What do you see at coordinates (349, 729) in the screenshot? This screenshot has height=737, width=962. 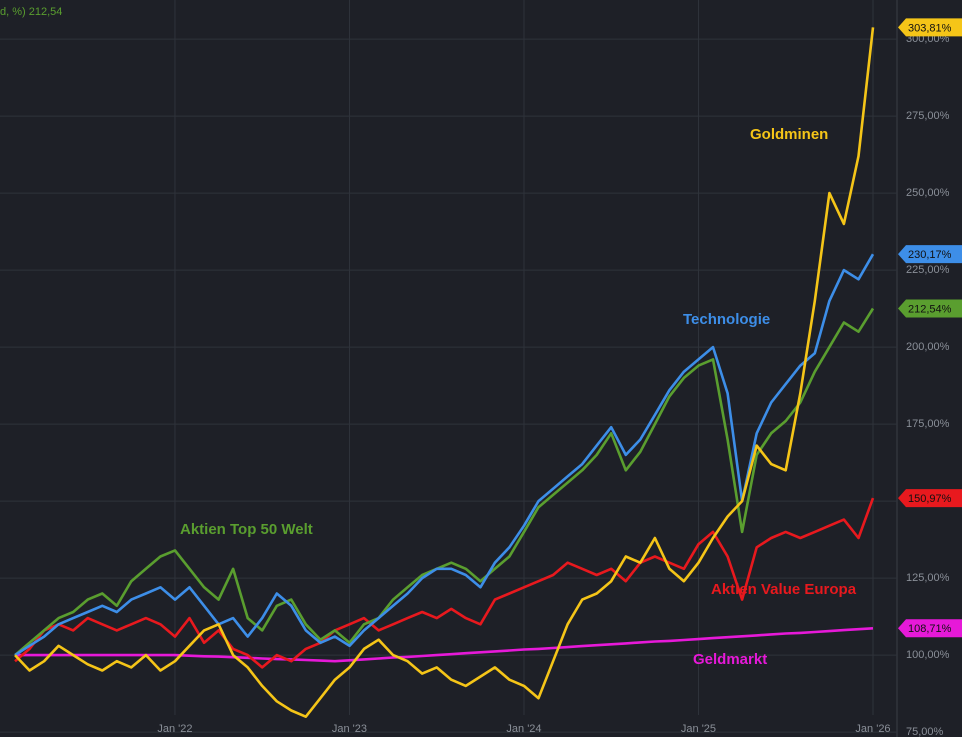 I see `x-tick-label: Jan '23` at bounding box center [349, 729].